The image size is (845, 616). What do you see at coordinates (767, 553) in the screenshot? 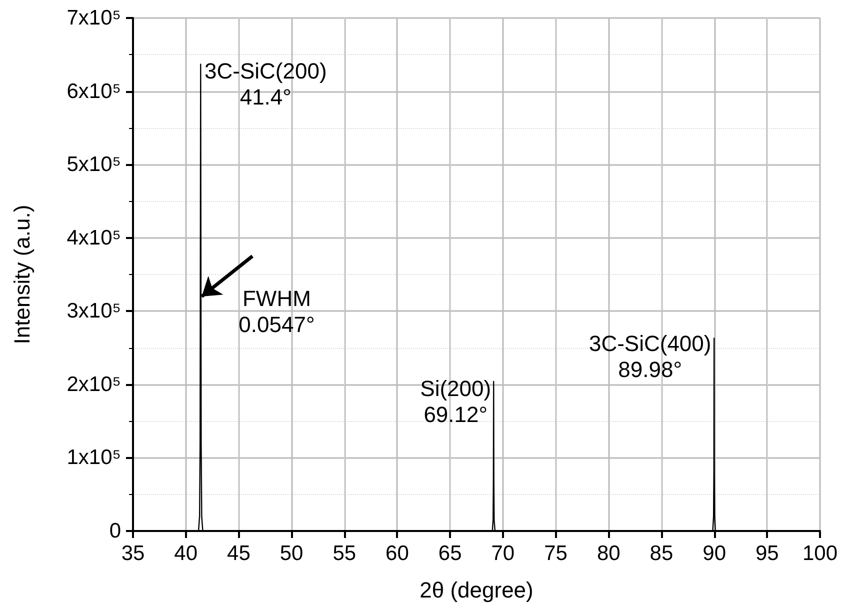
I see `x-tick-label: 95` at bounding box center [767, 553].